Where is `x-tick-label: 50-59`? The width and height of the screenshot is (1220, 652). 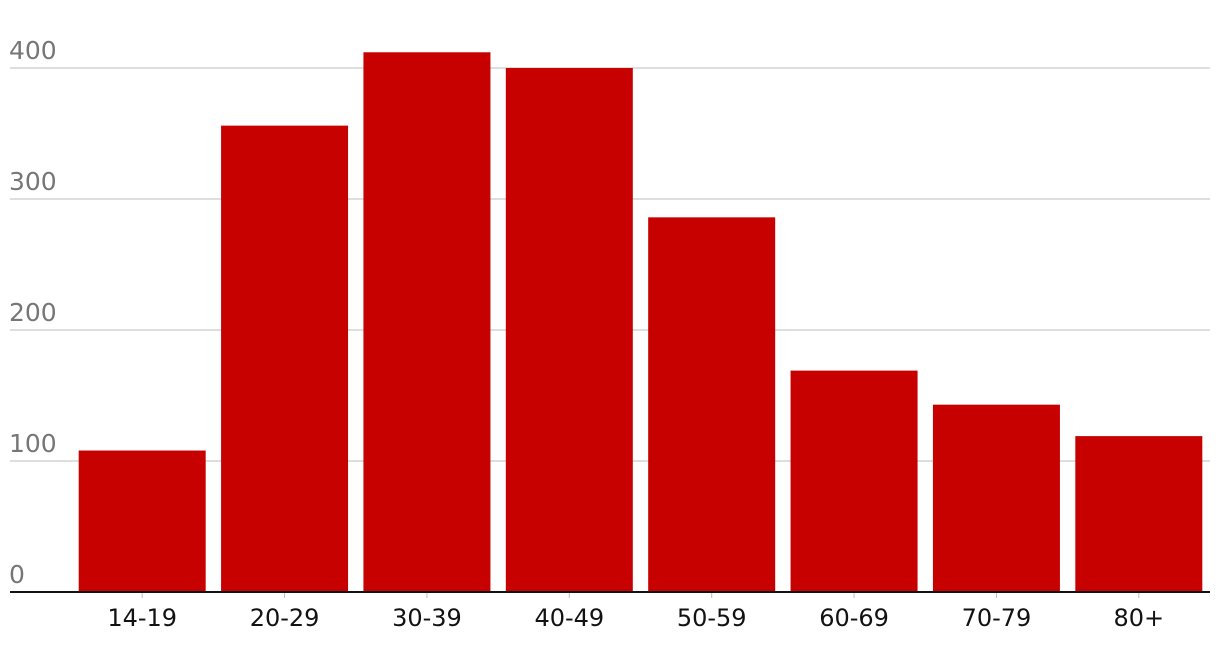
x-tick-label: 50-59 is located at coordinates (712, 618).